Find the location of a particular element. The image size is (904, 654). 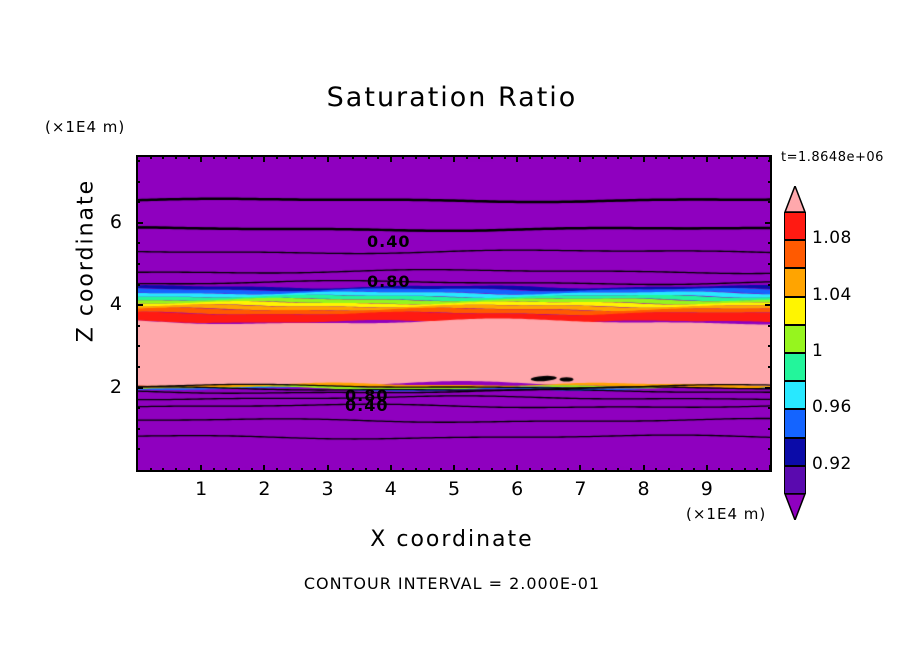

colorbar-tick-label: 0.96 is located at coordinates (832, 407).